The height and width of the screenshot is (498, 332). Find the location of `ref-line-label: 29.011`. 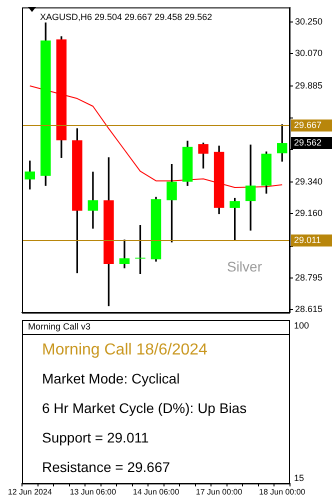

ref-line-label: 29.011 is located at coordinates (307, 239).